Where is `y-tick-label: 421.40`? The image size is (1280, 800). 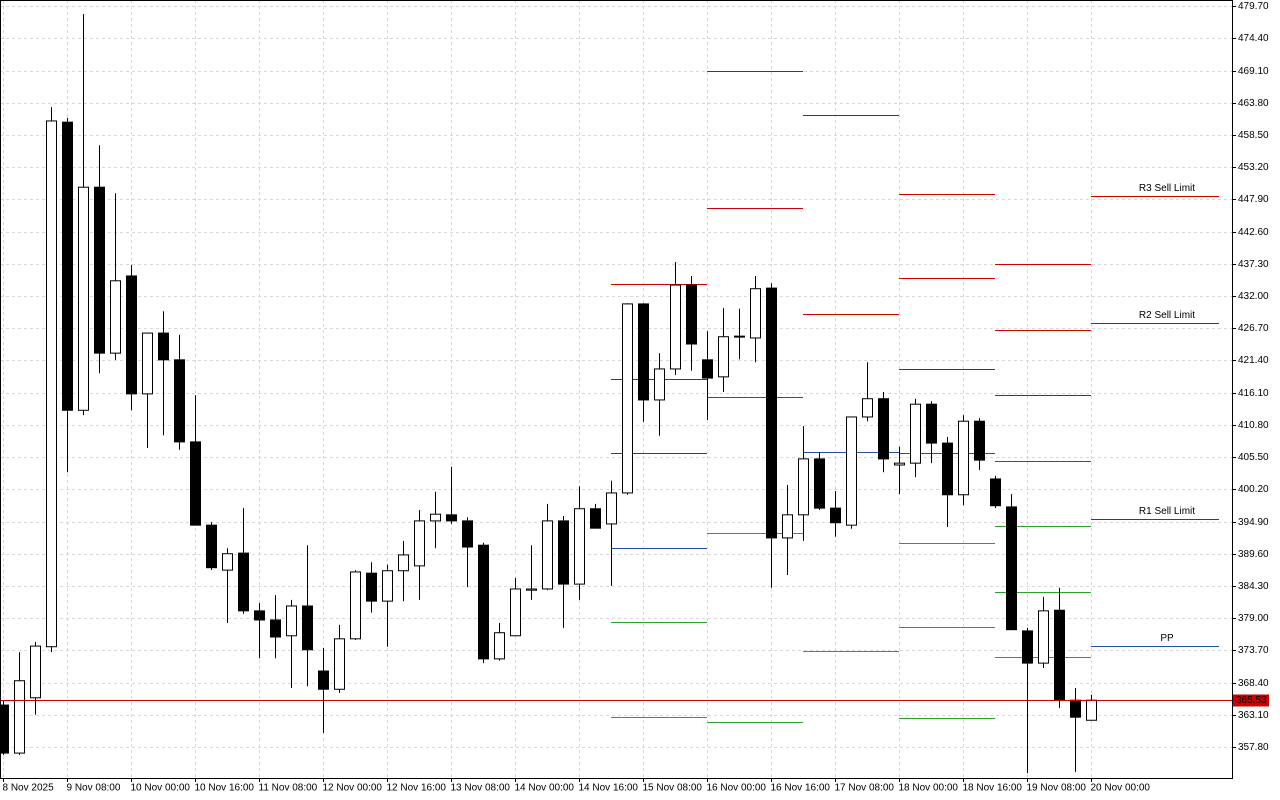 y-tick-label: 421.40 is located at coordinates (1253, 360).